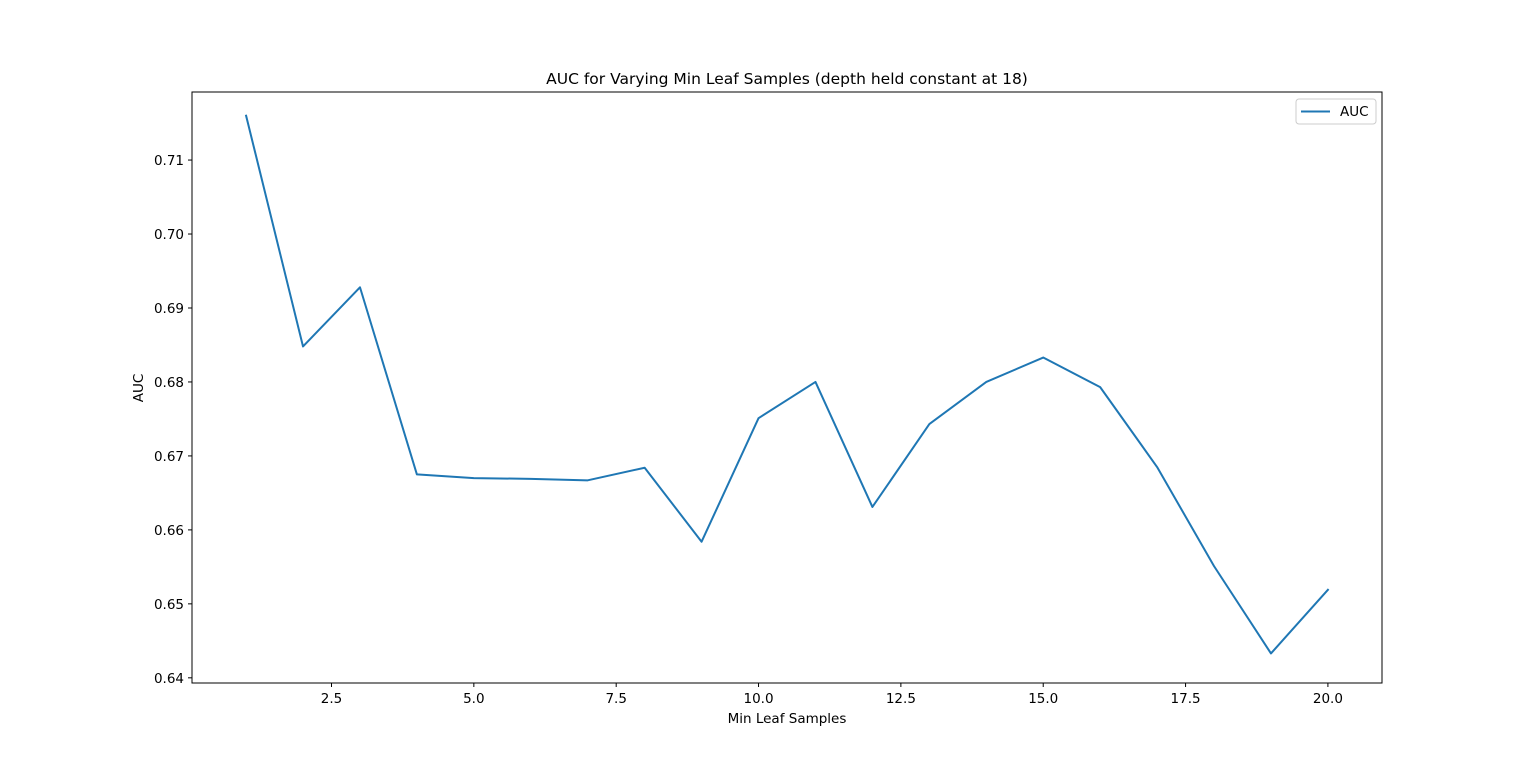 The image size is (1536, 771). Describe the element at coordinates (139, 388) in the screenshot. I see `y-axis-label: AUC` at that location.